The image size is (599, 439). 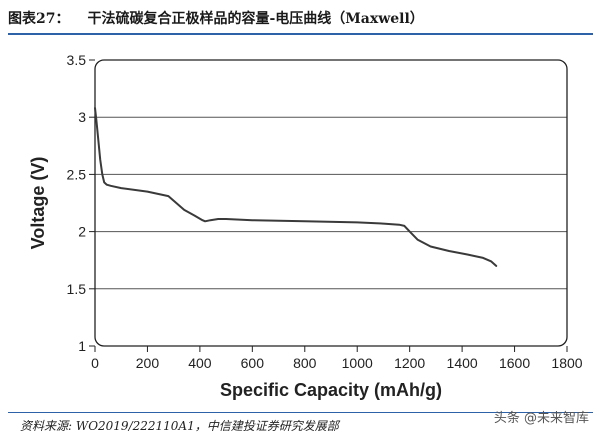 I want to click on x-axis-title: Specific Capacity (mAh/g), so click(x=331, y=390).